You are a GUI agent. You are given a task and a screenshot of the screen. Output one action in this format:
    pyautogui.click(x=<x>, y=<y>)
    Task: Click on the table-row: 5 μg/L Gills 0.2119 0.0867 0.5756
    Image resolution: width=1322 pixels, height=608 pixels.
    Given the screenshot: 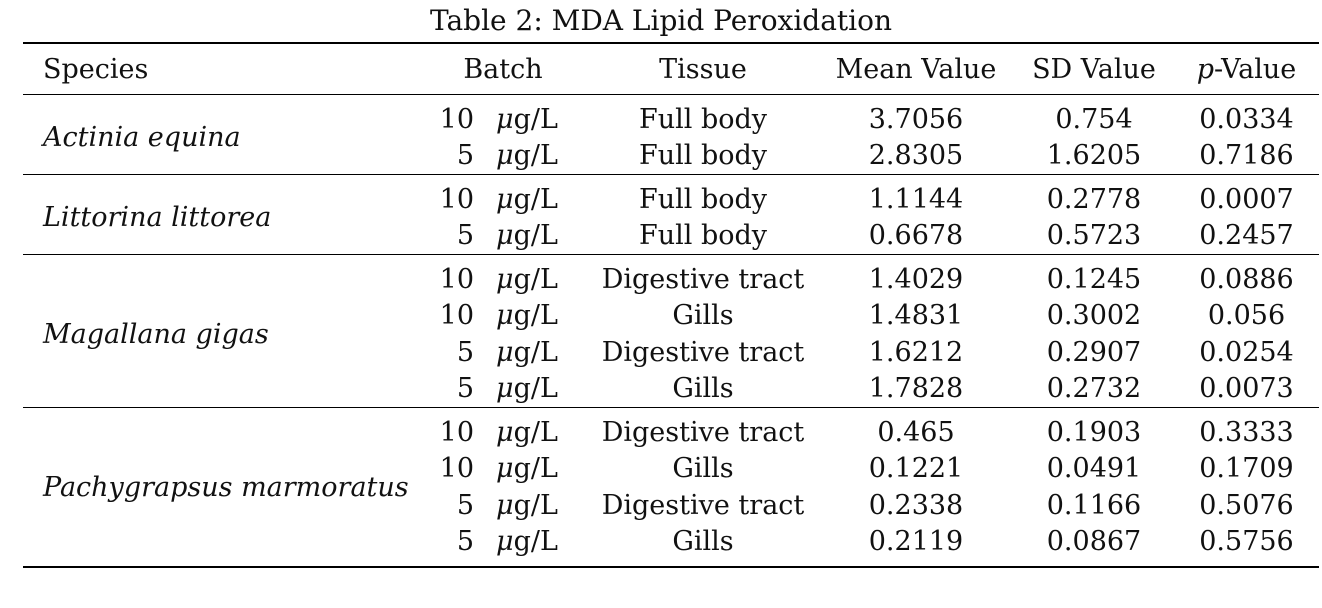 What is the action you would take?
    pyautogui.click(x=671, y=542)
    